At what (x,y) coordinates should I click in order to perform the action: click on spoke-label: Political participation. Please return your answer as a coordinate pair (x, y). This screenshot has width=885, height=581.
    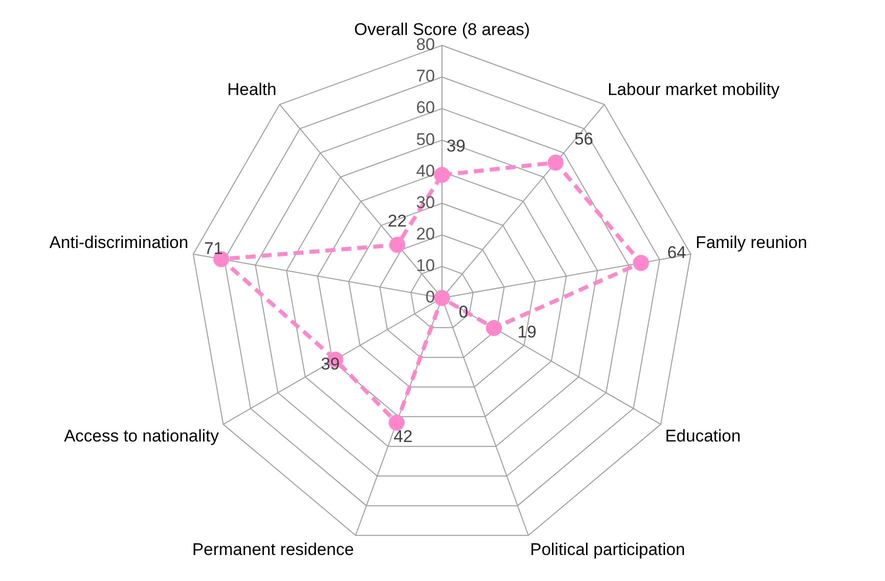
    Looking at the image, I should click on (608, 549).